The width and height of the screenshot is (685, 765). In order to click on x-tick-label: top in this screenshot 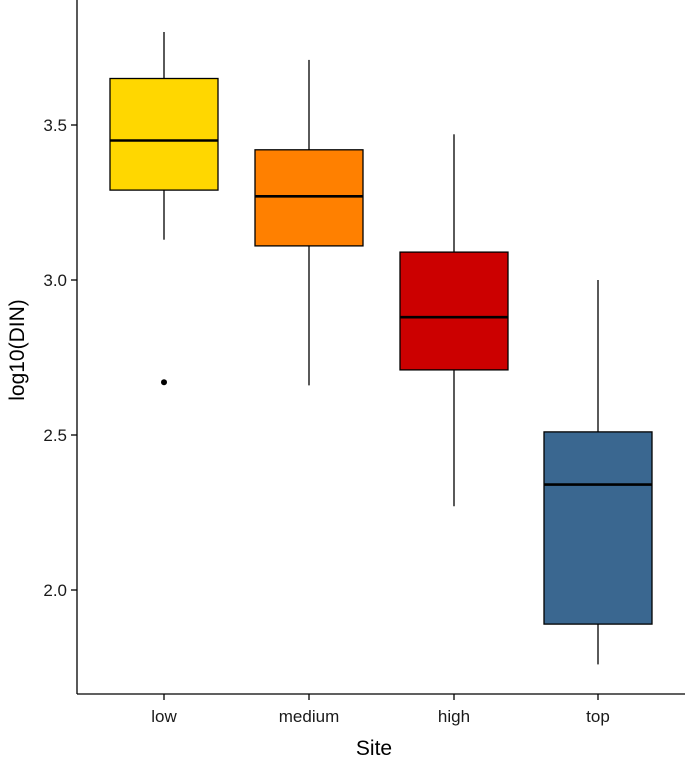, I will do `click(598, 716)`.